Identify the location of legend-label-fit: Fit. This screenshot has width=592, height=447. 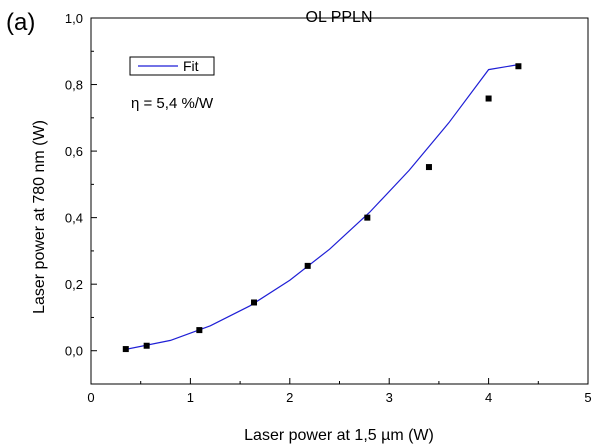
(191, 66).